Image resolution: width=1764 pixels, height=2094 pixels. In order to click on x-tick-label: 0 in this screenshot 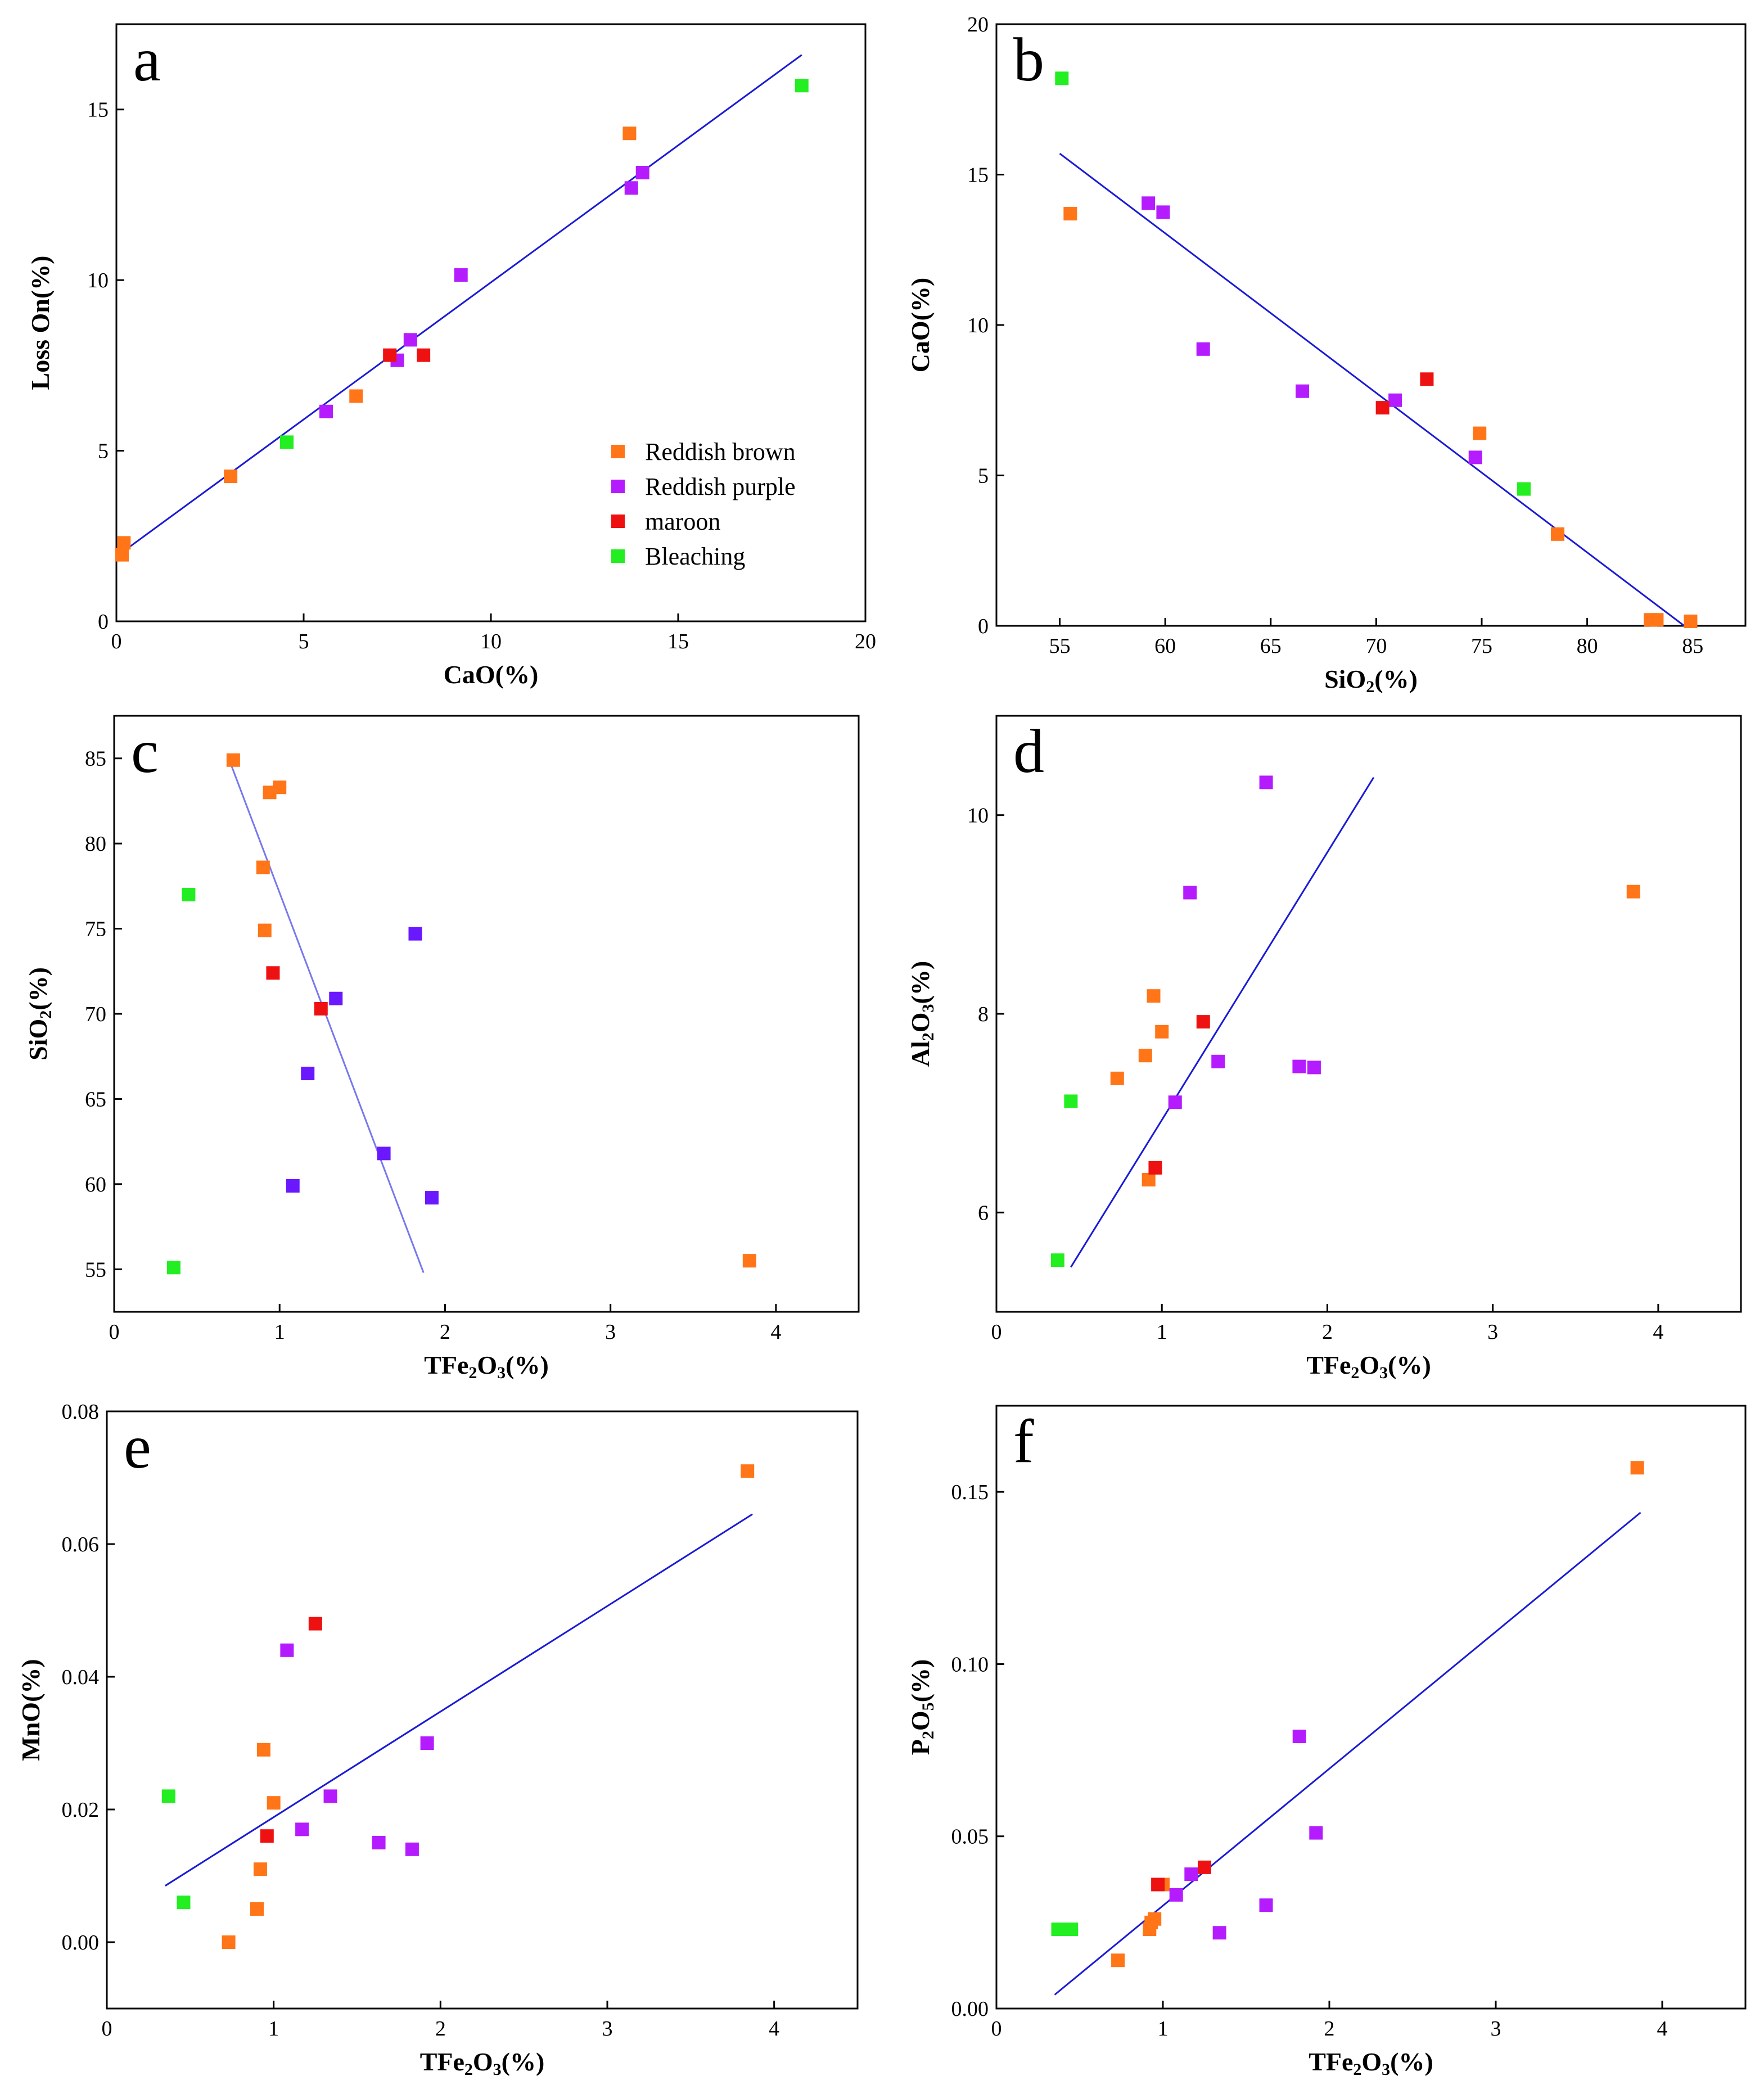, I will do `click(114, 1332)`.